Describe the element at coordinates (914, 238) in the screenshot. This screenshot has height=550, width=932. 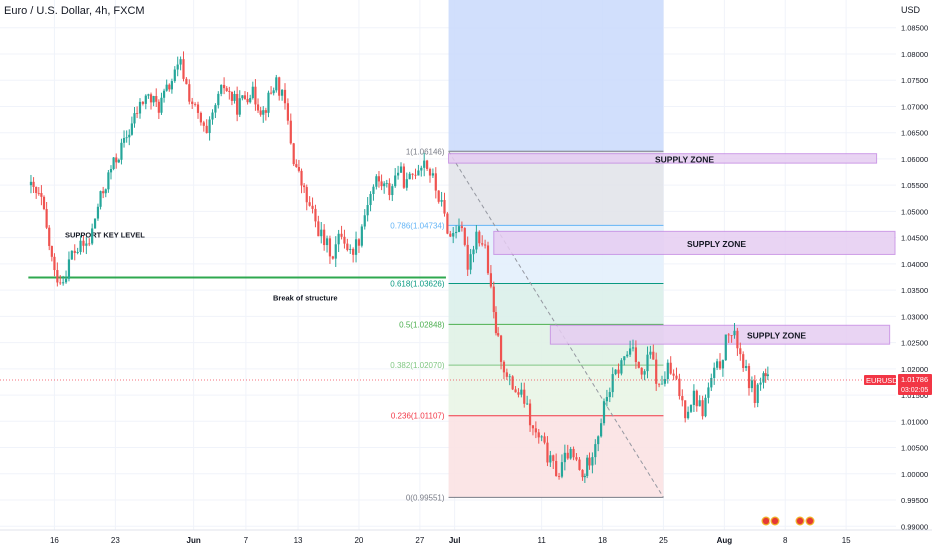
I see `price-tick-label: 1.04500` at that location.